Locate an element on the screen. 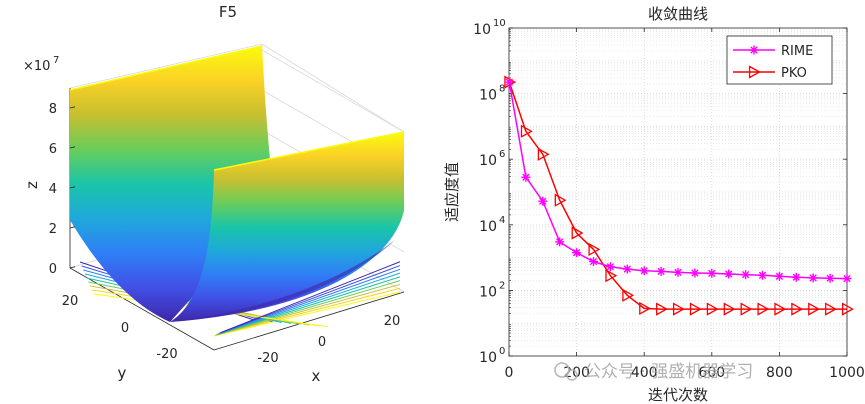 This screenshot has width=865, height=404. z-exponent-power: 7 is located at coordinates (56, 60).